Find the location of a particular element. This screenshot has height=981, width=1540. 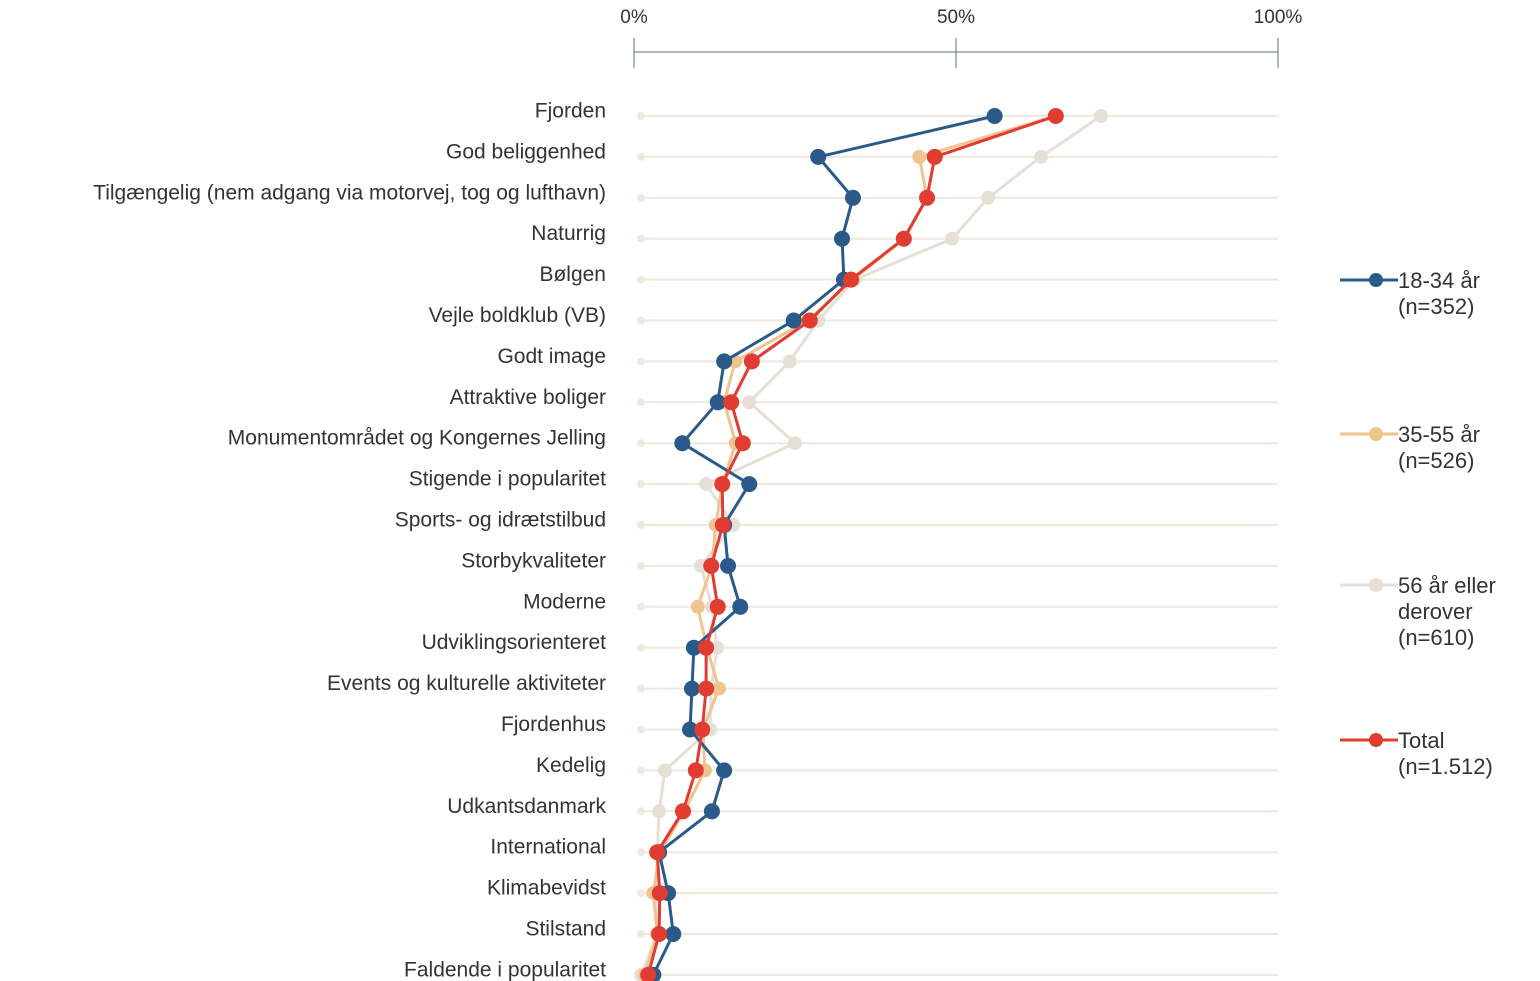

category-label: Events og kulturelle aktiviteter is located at coordinates (466, 683).